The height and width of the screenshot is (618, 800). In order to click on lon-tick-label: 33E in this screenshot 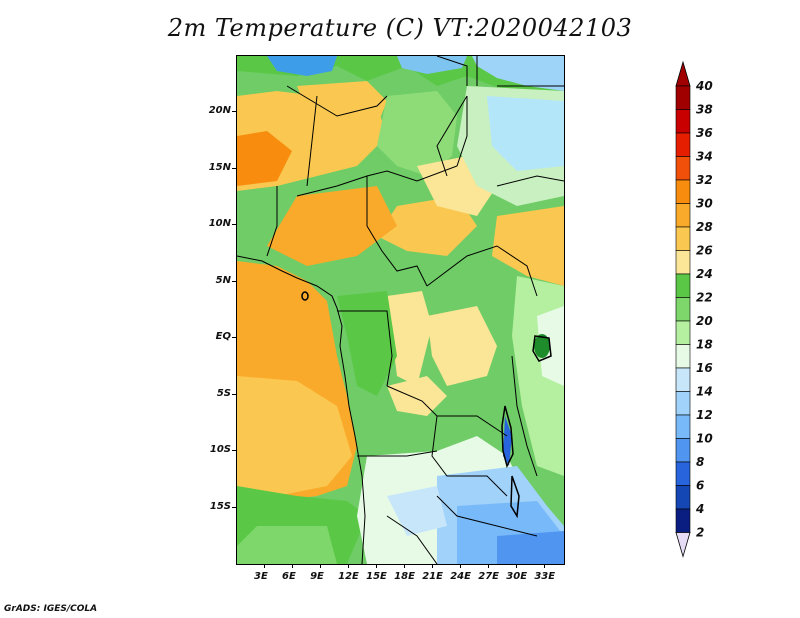, I will do `click(545, 576)`.